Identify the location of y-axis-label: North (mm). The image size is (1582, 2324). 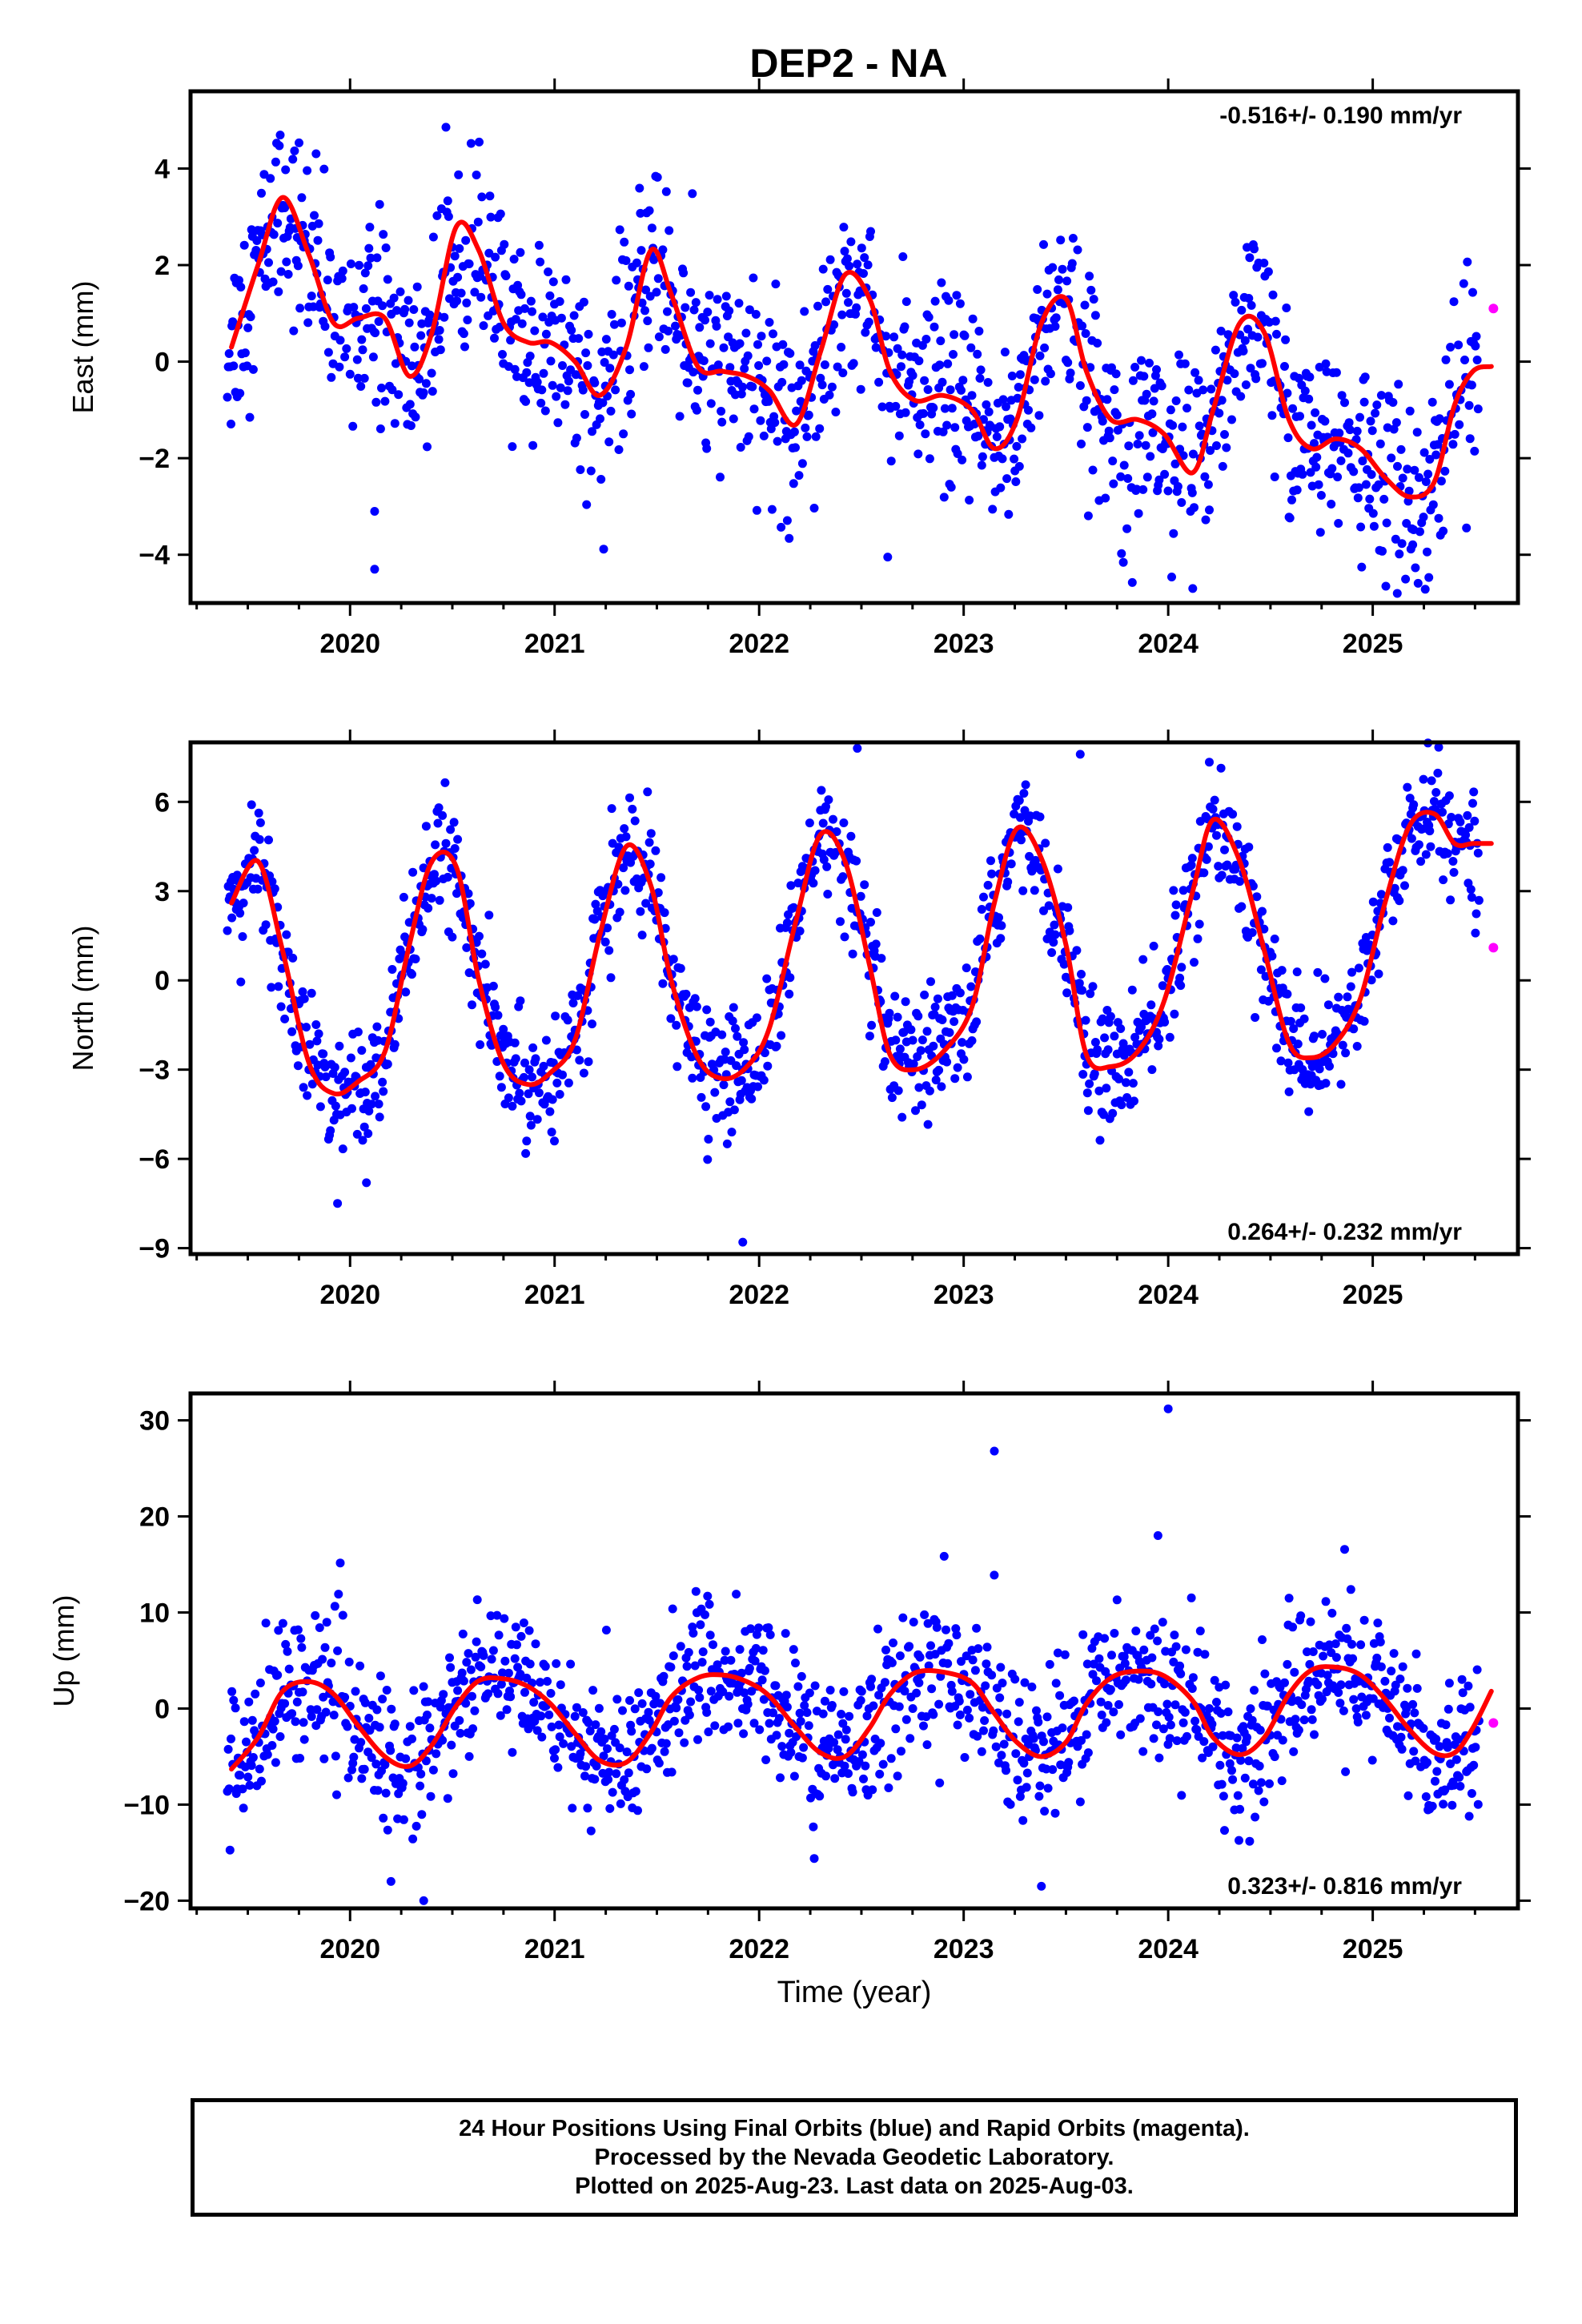
(82, 999).